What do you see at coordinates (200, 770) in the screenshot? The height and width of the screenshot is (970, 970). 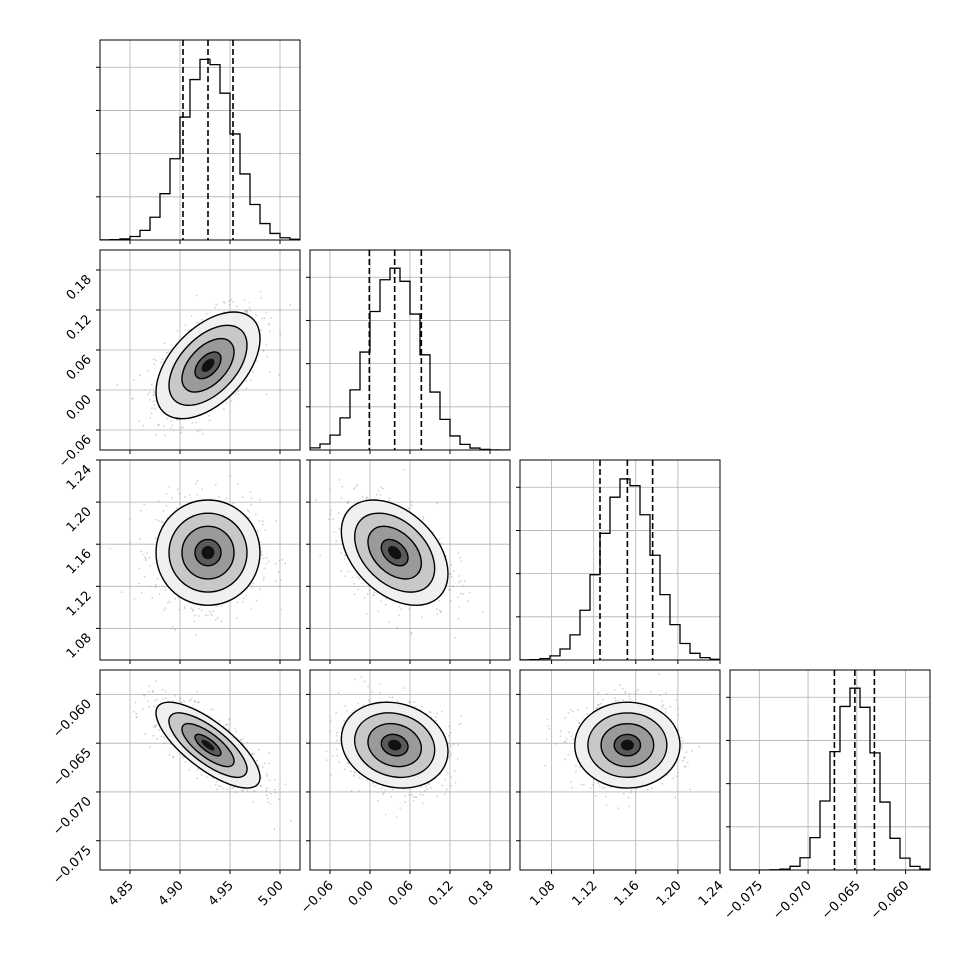 I see `axes-frame` at bounding box center [200, 770].